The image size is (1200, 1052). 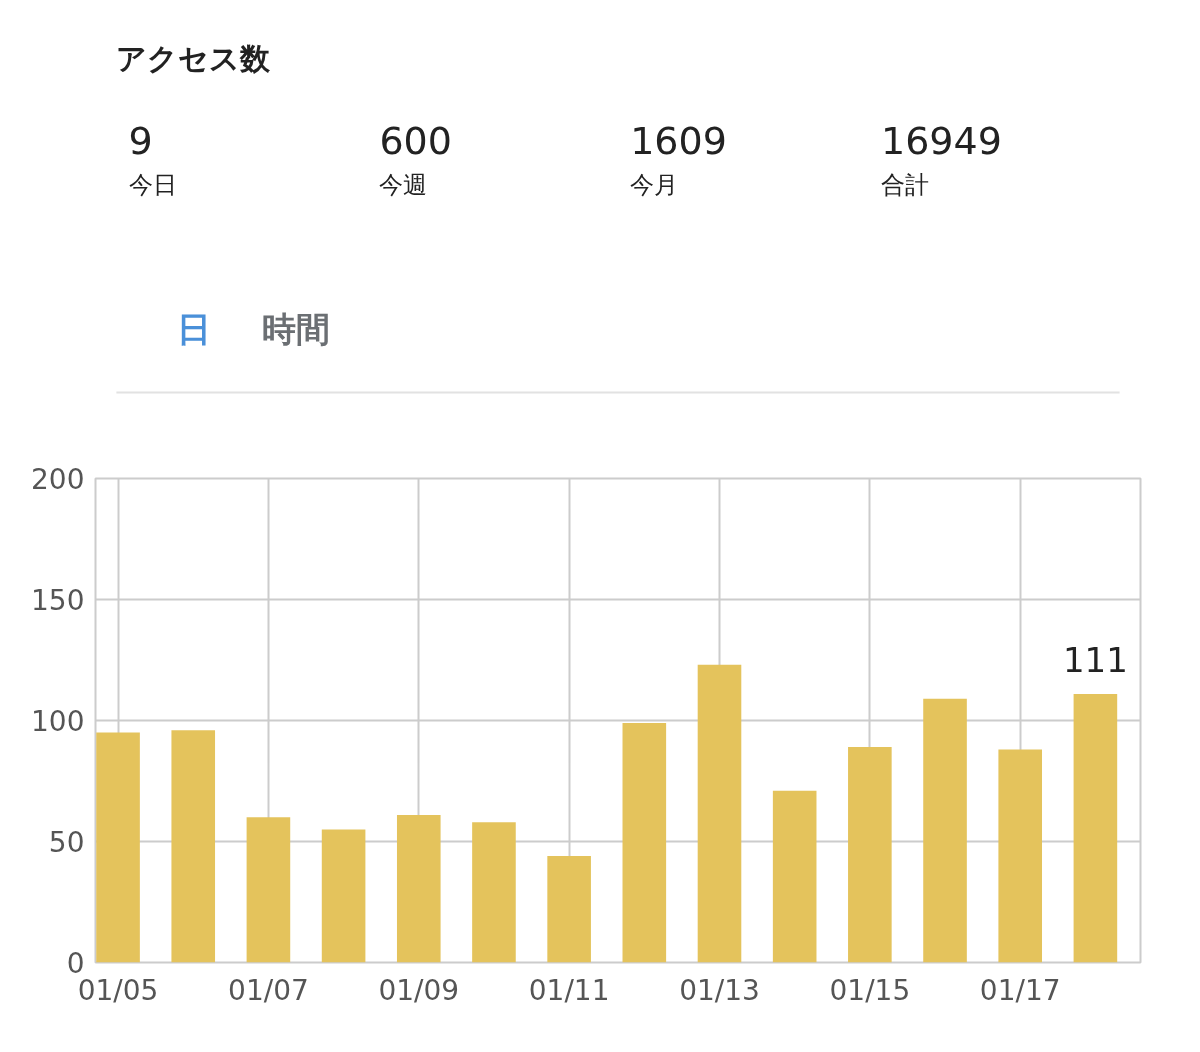 I want to click on text: アクセス数, so click(x=194, y=58).